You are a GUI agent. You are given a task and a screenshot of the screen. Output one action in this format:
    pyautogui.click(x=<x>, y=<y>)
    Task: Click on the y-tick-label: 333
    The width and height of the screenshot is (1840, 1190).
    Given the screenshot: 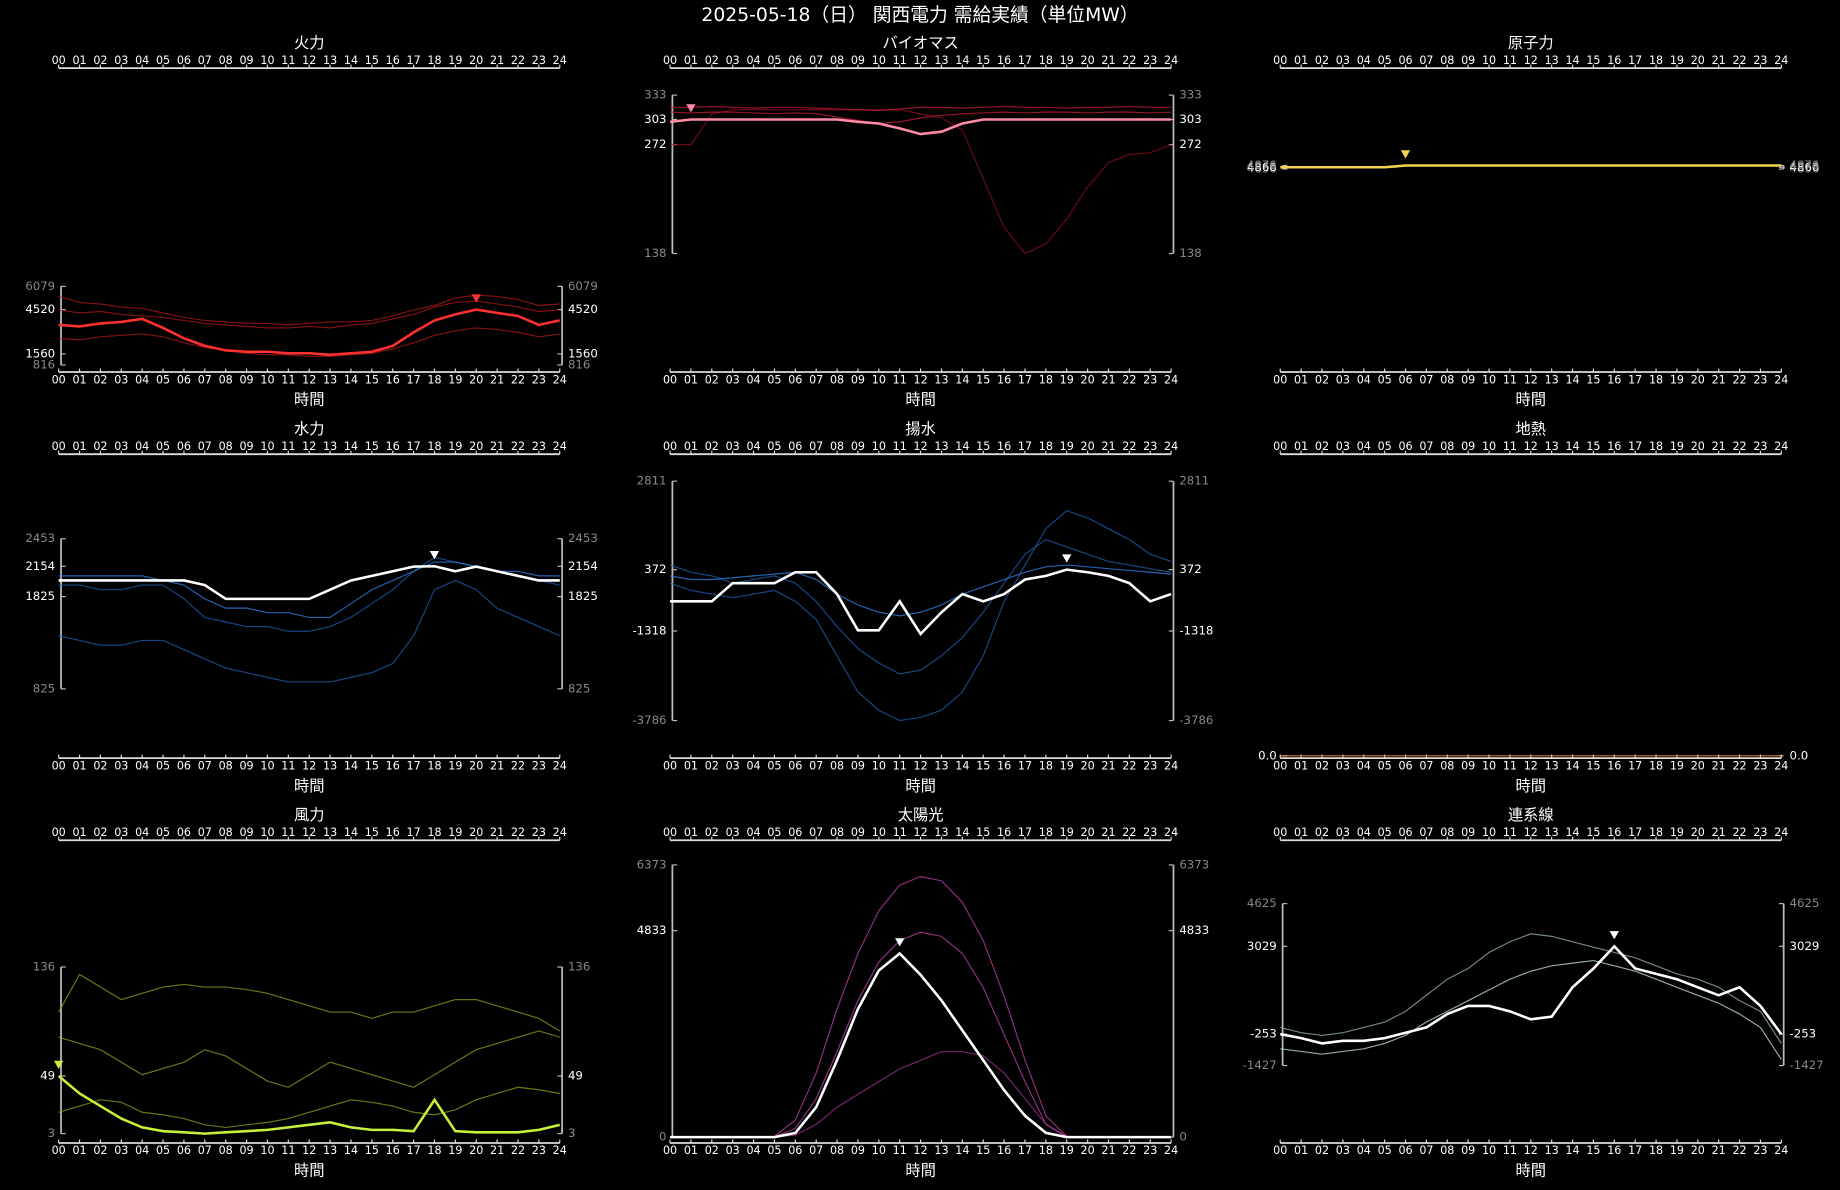 What is the action you would take?
    pyautogui.click(x=655, y=95)
    